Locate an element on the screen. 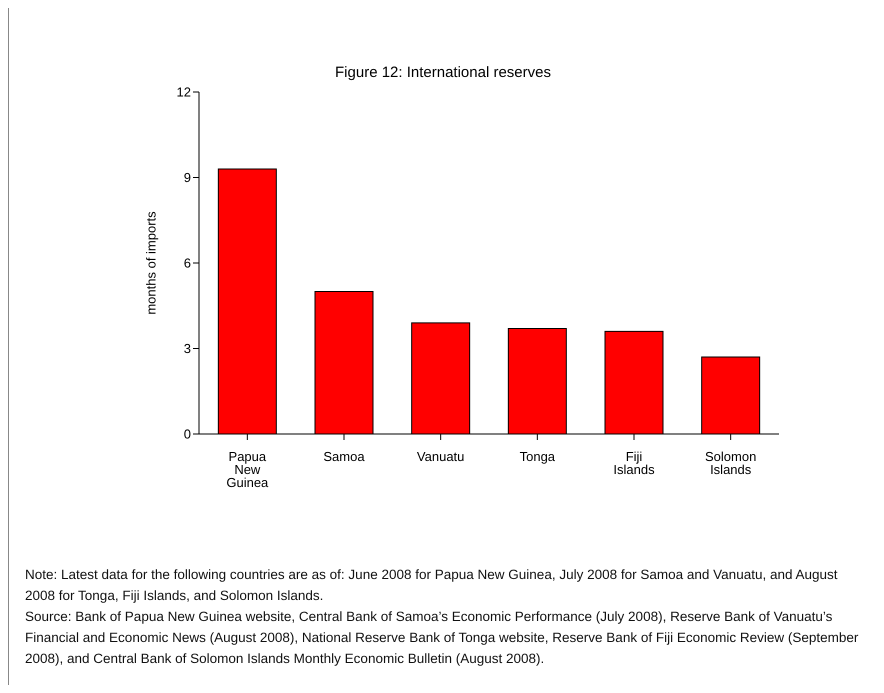 Image resolution: width=884 pixels, height=693 pixels. source-note: Source: Bank of Papua New Guinea website, Central Bank of Samoa’s Economic Performance (July 2008), Reserve Bank of Vanuatu’s Financial and Economic News (August 2008), National Reserve Bank of Tonga website, Reserve Bank of Fiji Economic Review (September 2008), and Central Bank of Solomon Islands Monthly Economic Bulletin (August 2008). is located at coordinates (442, 638).